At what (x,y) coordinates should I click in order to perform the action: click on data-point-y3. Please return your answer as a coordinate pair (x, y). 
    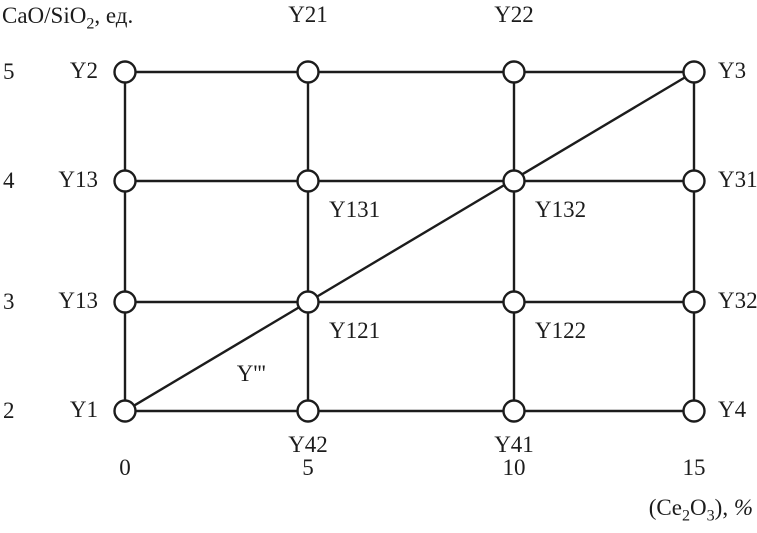
    Looking at the image, I should click on (694, 72).